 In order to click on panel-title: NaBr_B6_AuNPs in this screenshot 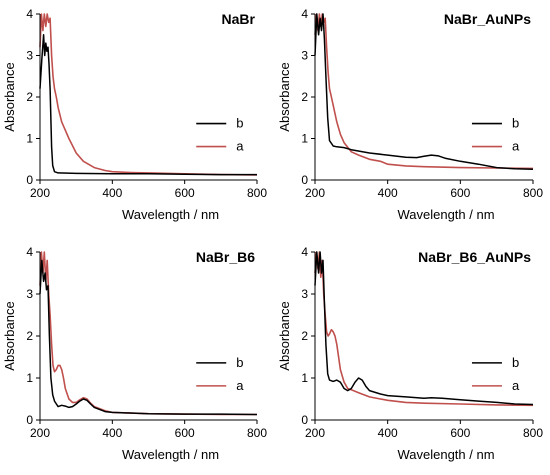, I will do `click(474, 257)`.